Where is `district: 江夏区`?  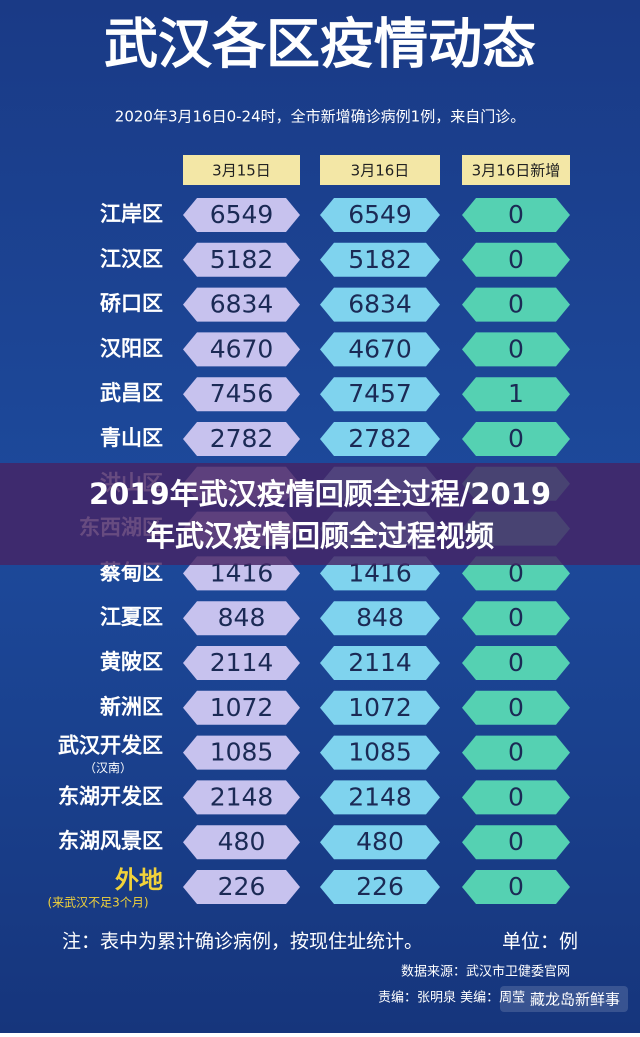
district: 江夏区 is located at coordinates (131, 617).